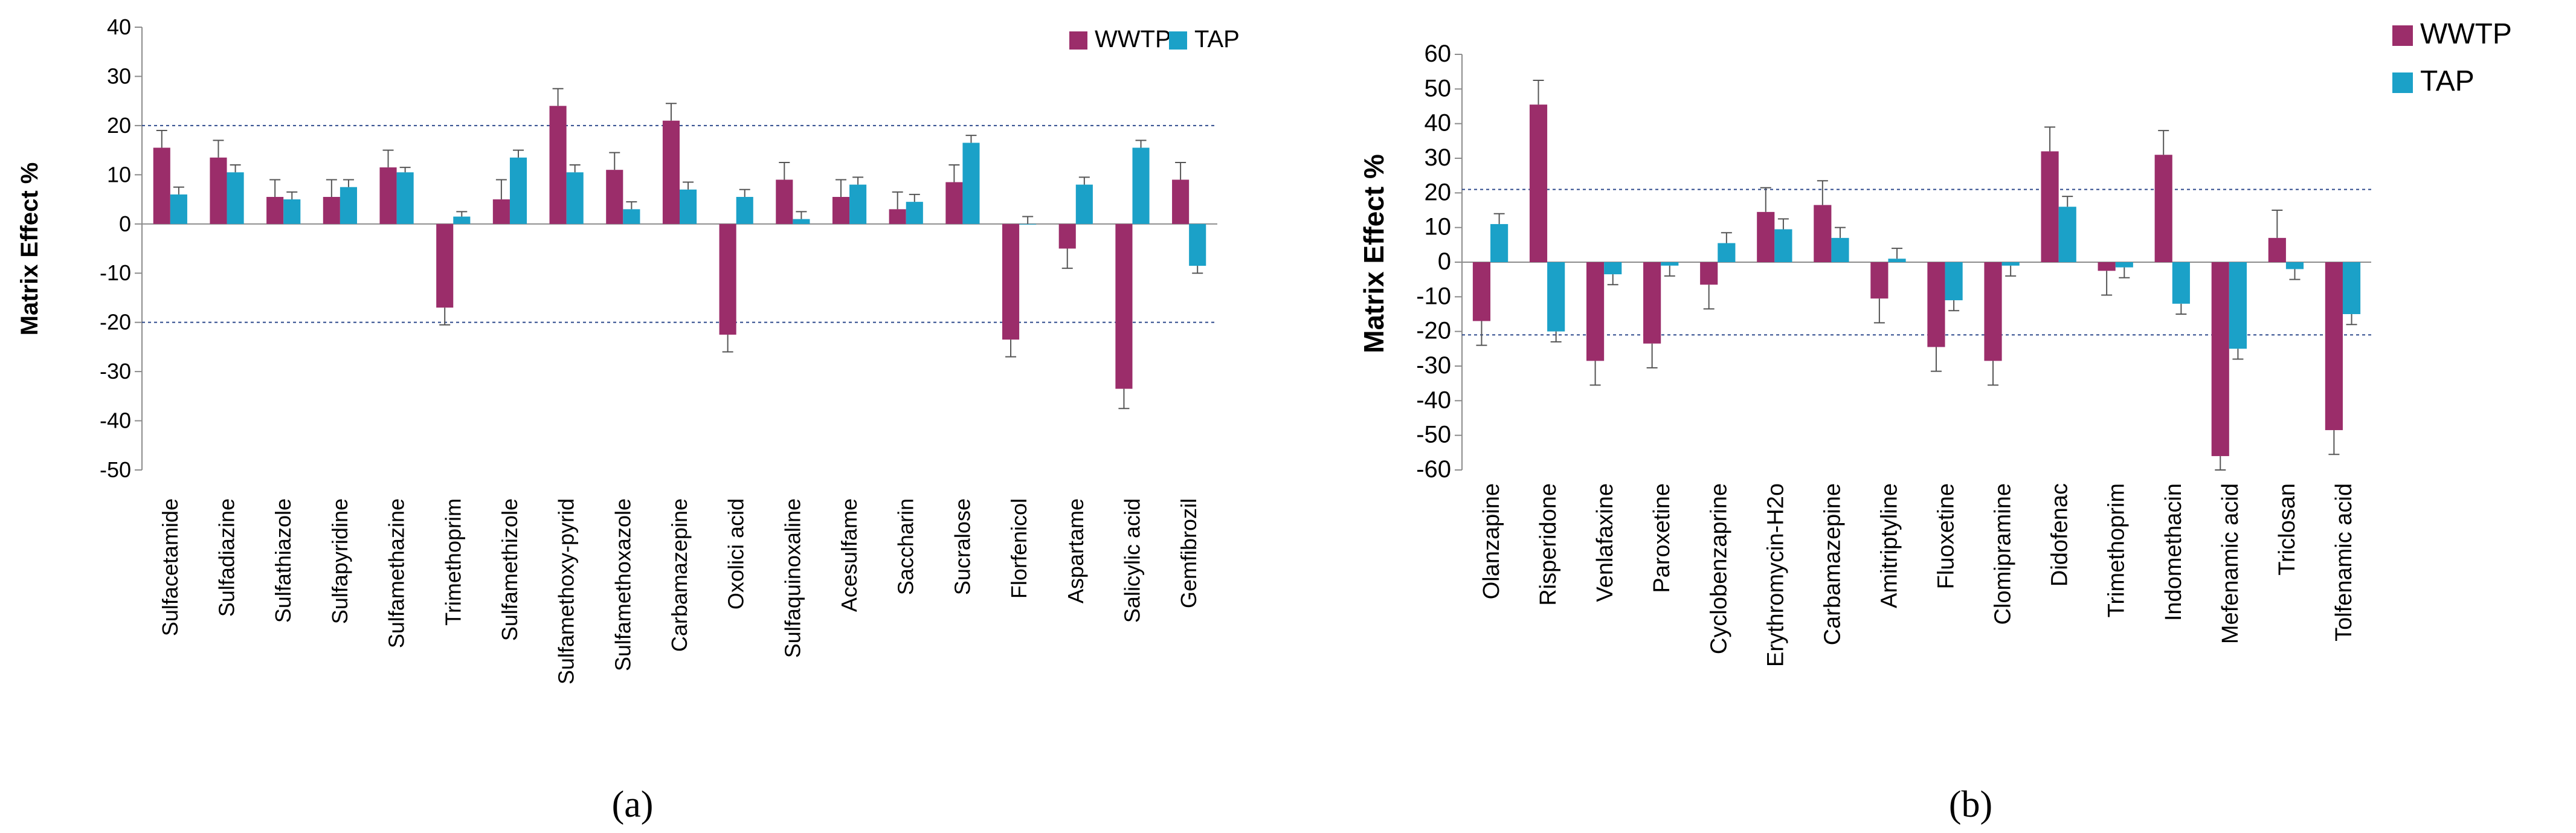 The image size is (2576, 833). What do you see at coordinates (1438, 88) in the screenshot?
I see `y-tick-label: 50` at bounding box center [1438, 88].